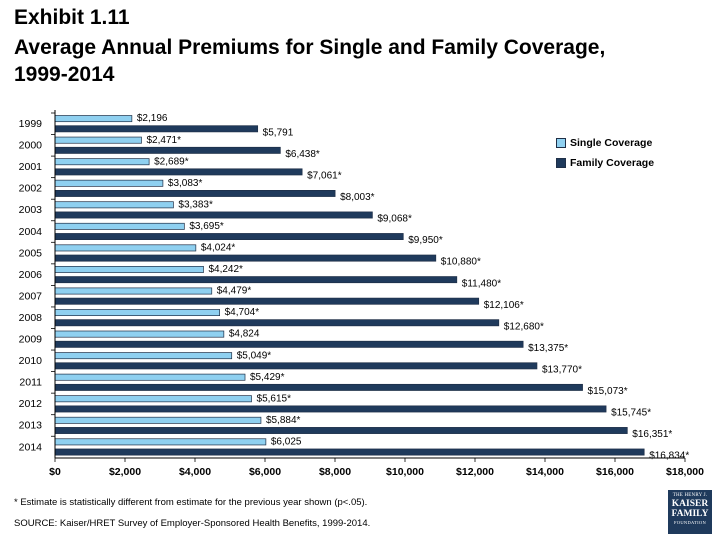 The height and width of the screenshot is (540, 720). I want to click on data-label-single-2011: $5,429*, so click(267, 377).